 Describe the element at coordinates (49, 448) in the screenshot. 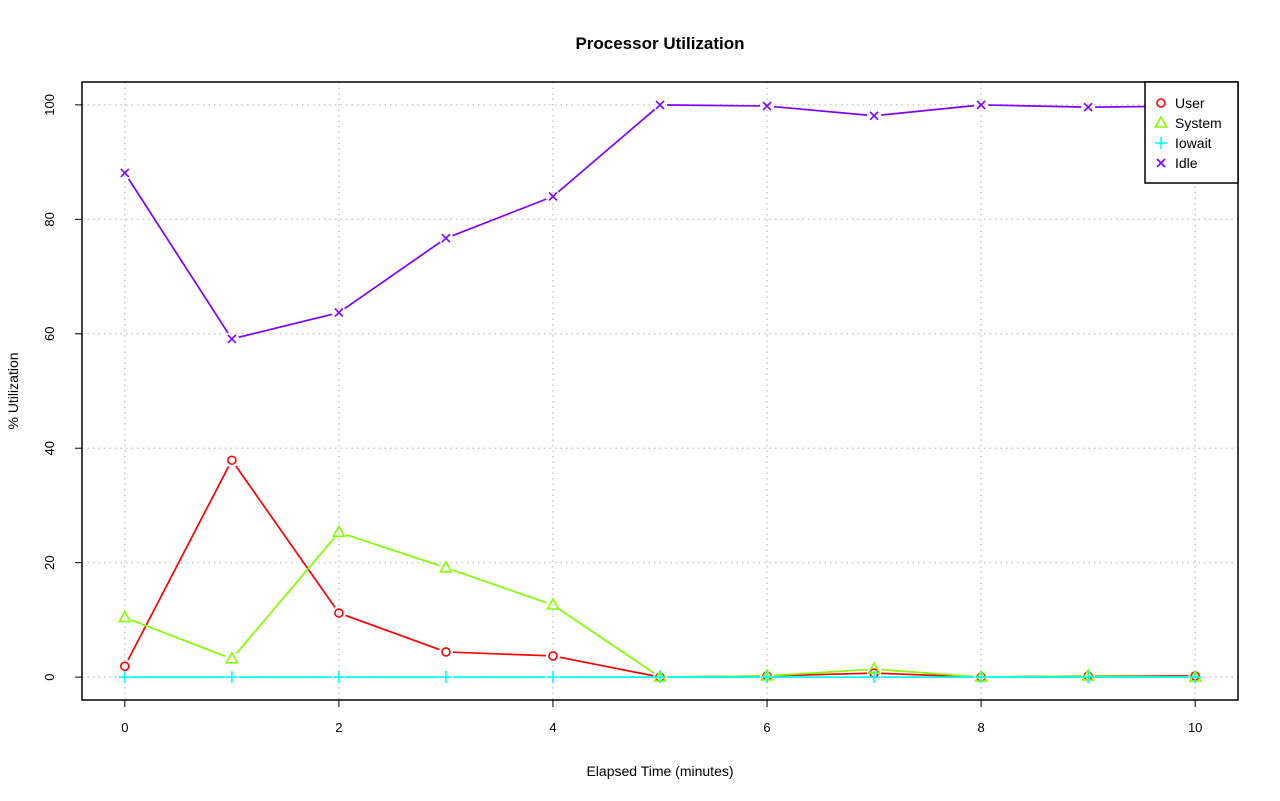

I see `y-tick-label: 40` at that location.